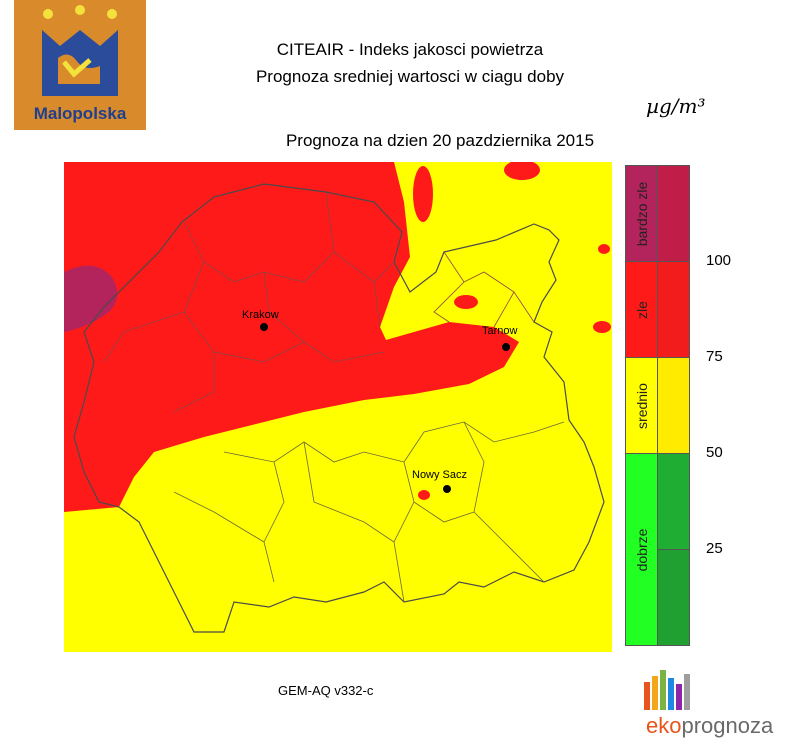  I want to click on county-borders-south, so click(369, 512).